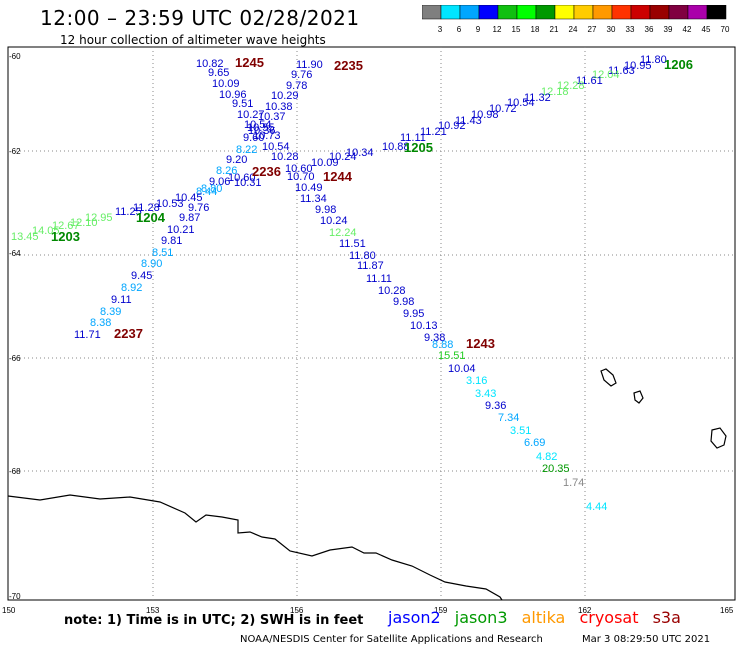 Image resolution: width=740 pixels, height=650 pixels. I want to click on track-time-label: 2235, so click(348, 65).